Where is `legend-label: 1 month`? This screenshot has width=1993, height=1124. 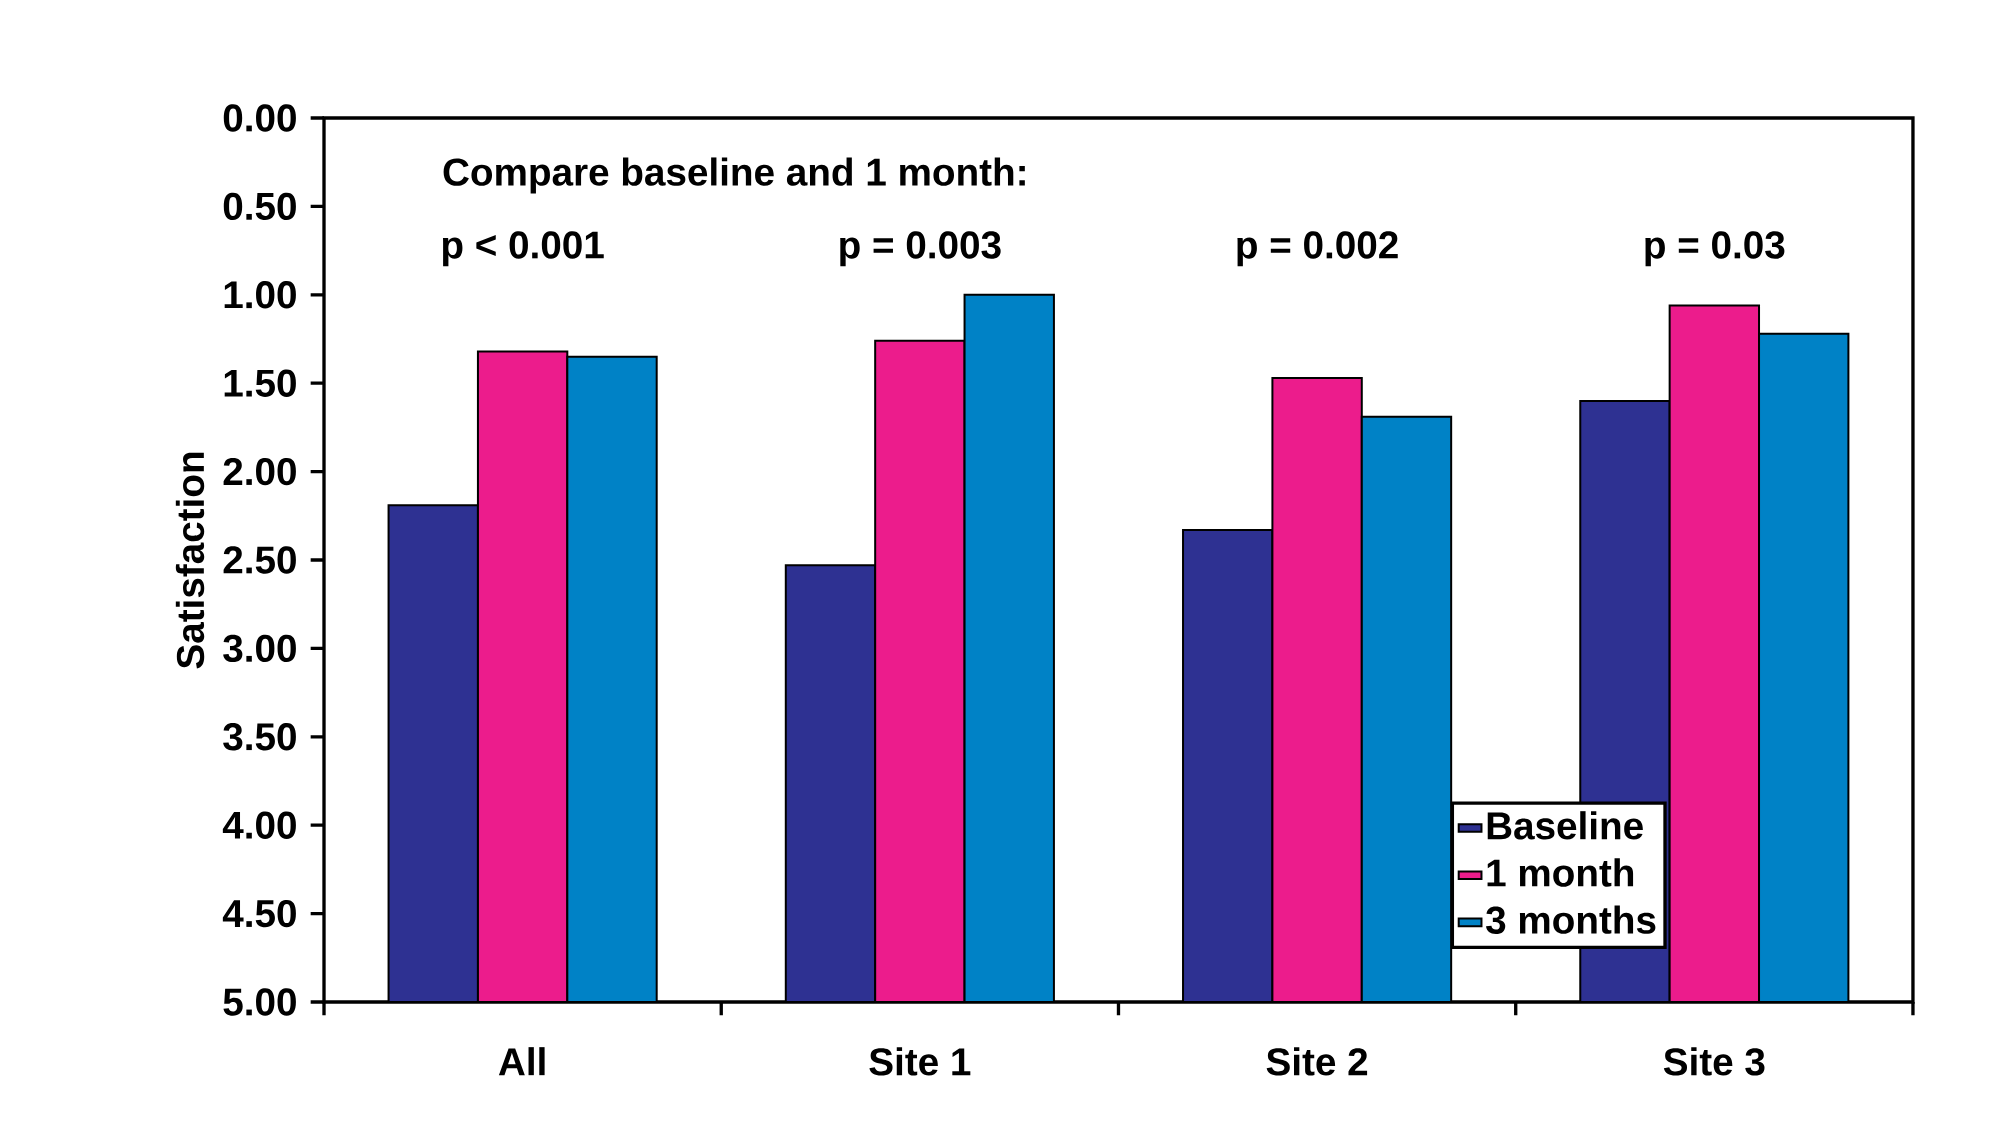 legend-label: 1 month is located at coordinates (1560, 872).